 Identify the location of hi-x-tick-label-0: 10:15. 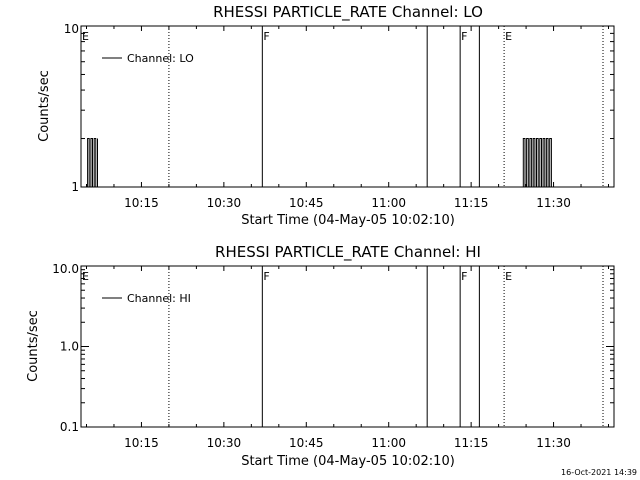
(141, 443).